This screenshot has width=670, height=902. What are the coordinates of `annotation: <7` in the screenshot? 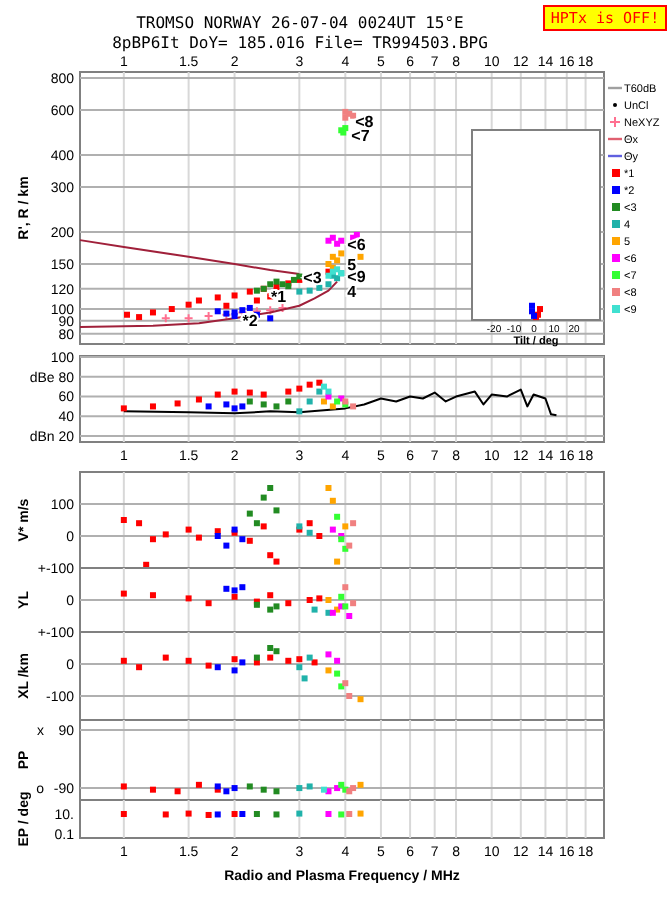 It's located at (361, 135).